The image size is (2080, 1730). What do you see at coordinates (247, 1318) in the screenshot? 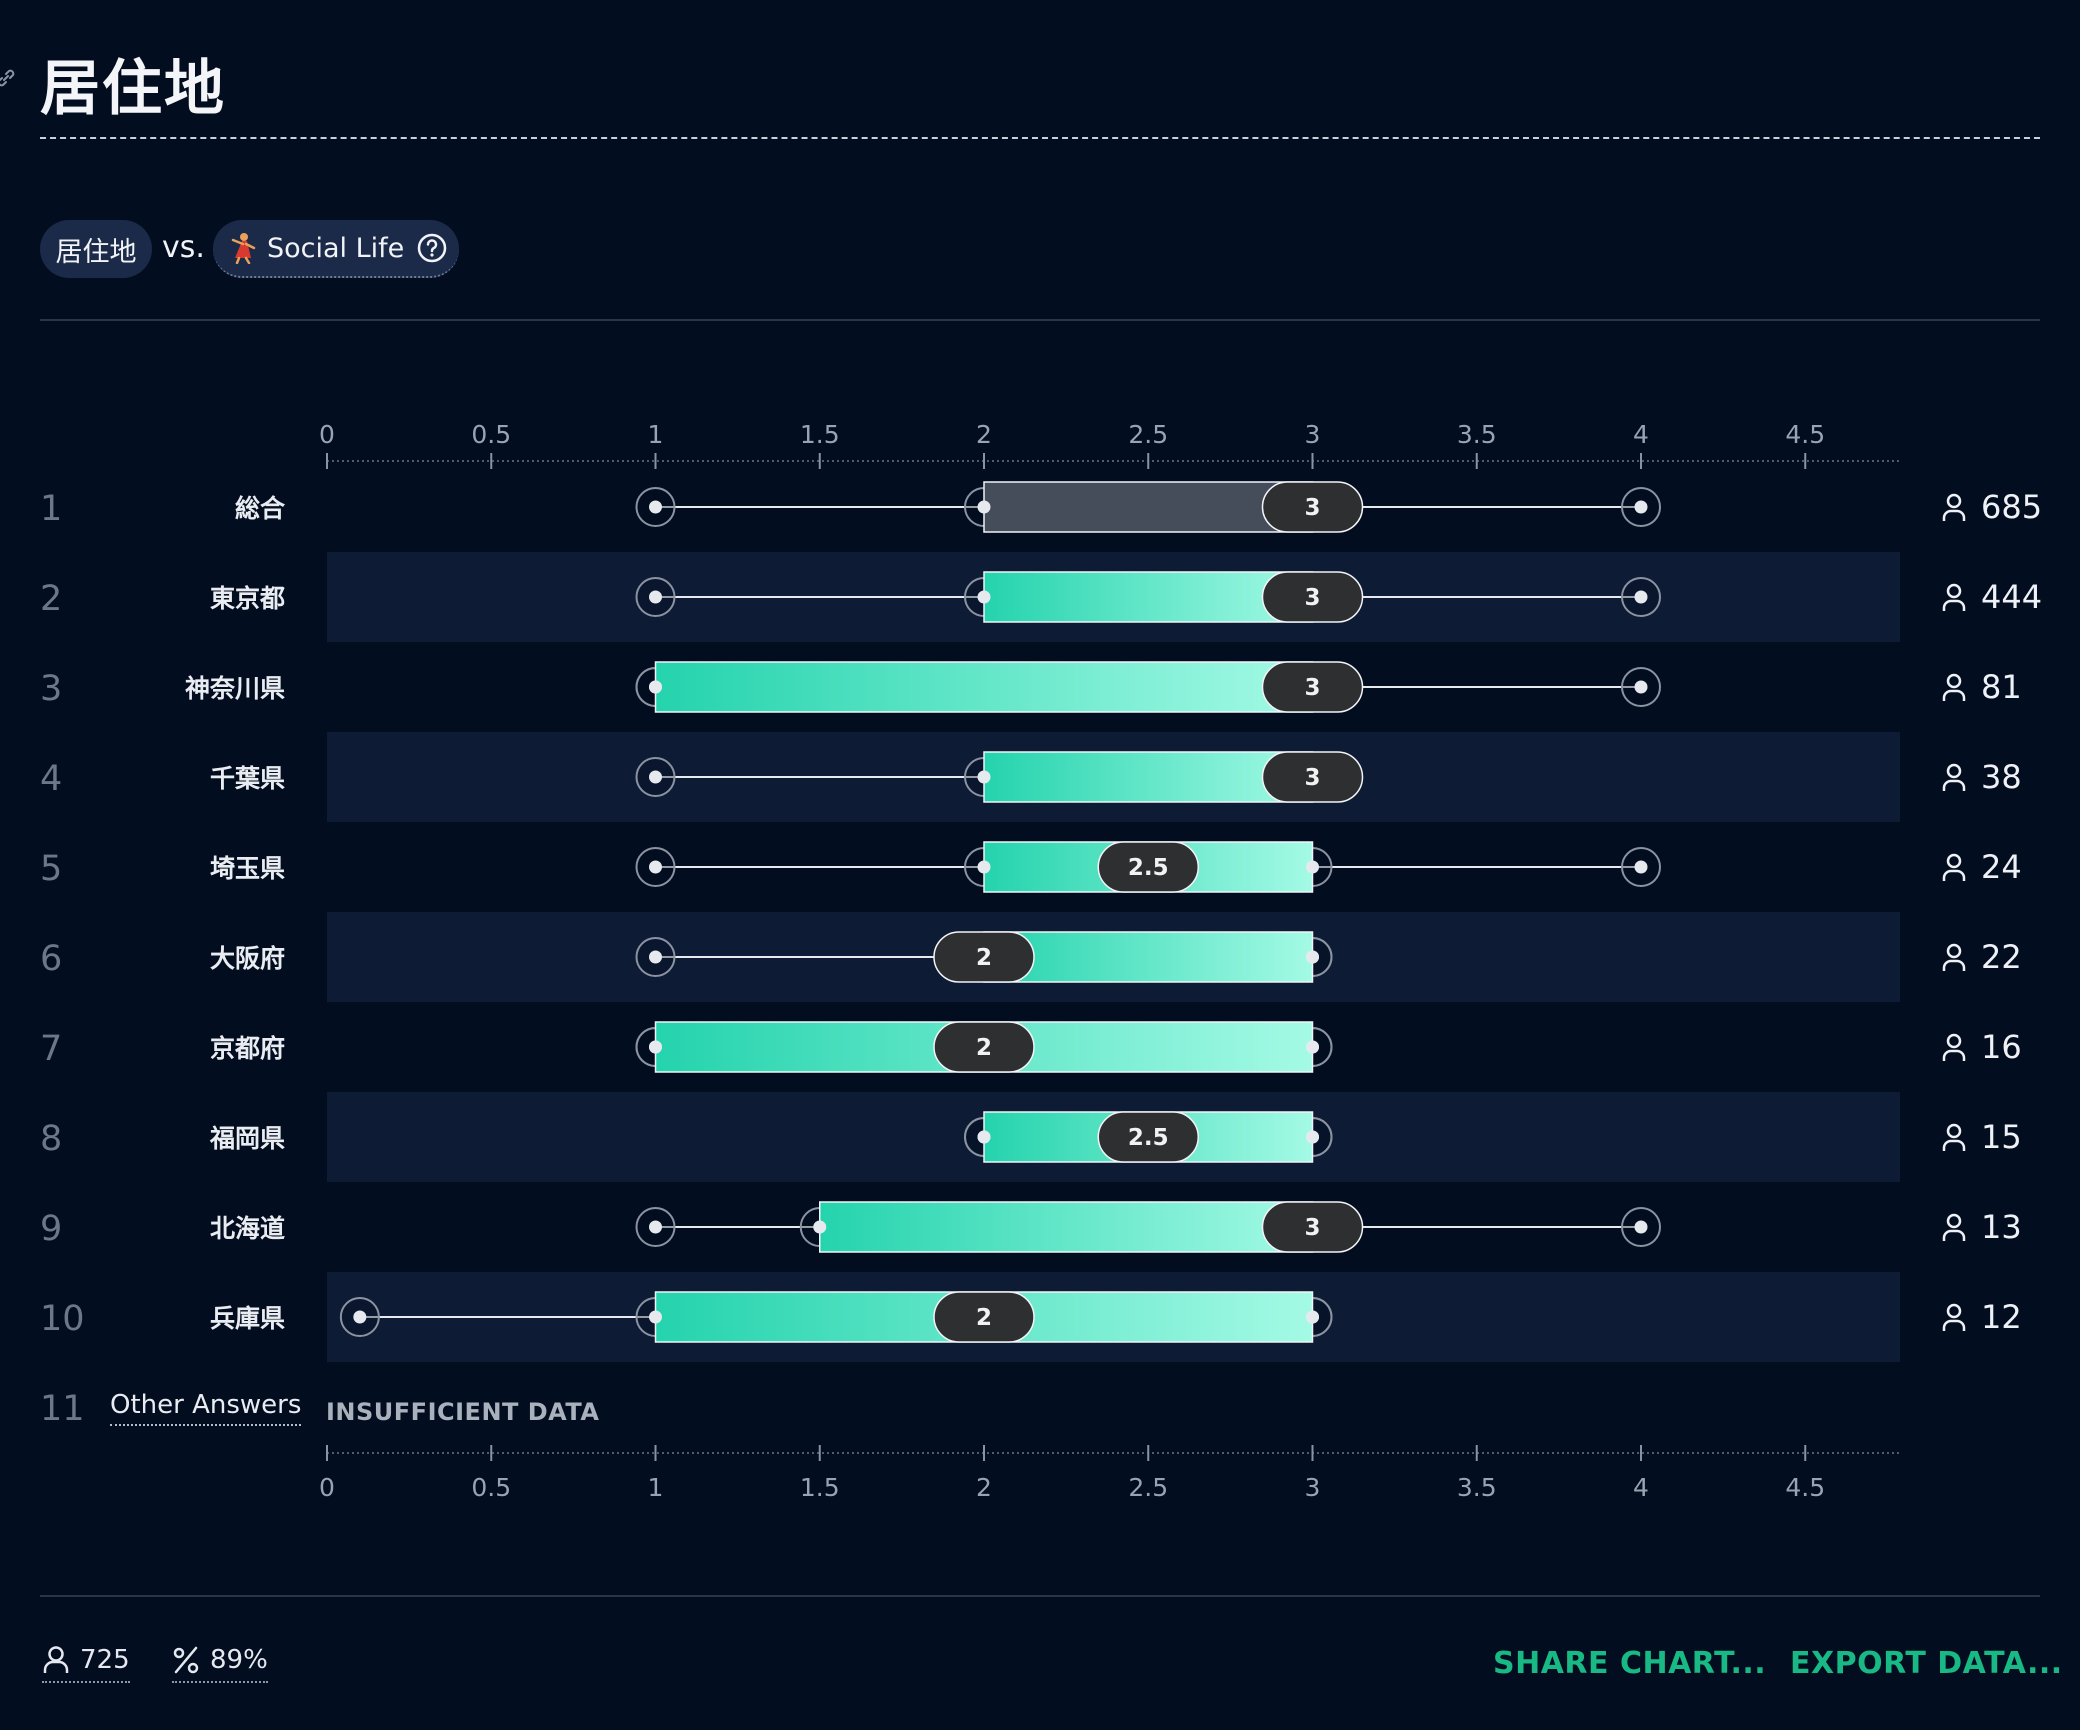
I see `row-label: 兵庫県` at bounding box center [247, 1318].